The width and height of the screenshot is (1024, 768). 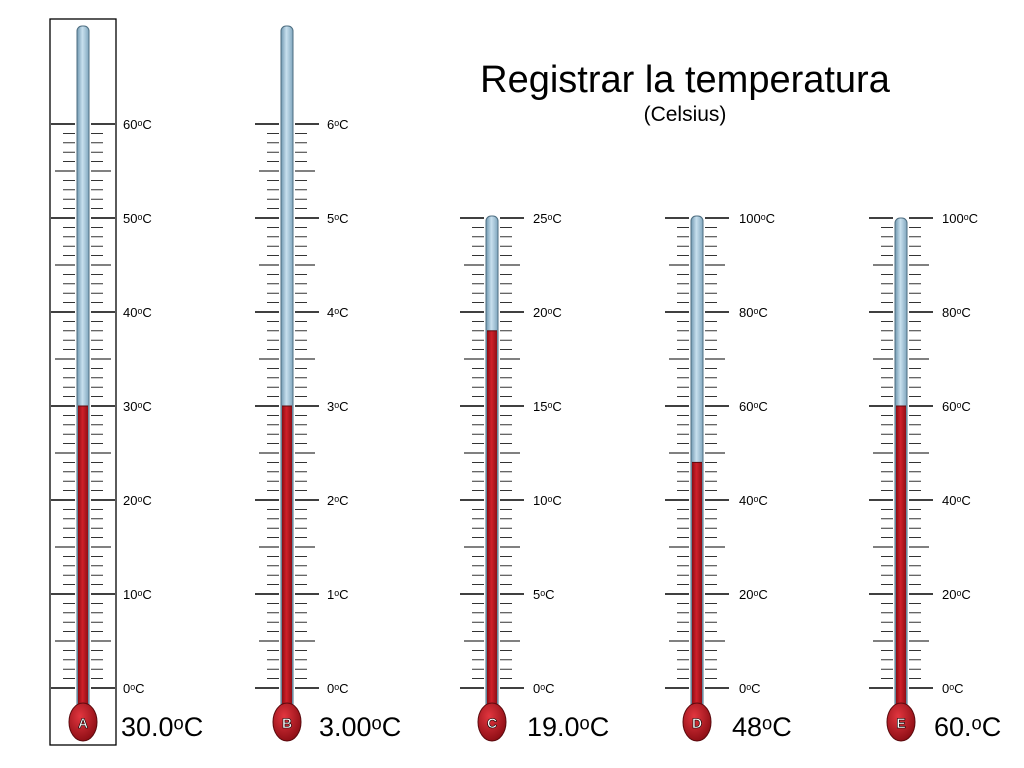 What do you see at coordinates (547, 406) in the screenshot?
I see `scale-label: 15ᵒC` at bounding box center [547, 406].